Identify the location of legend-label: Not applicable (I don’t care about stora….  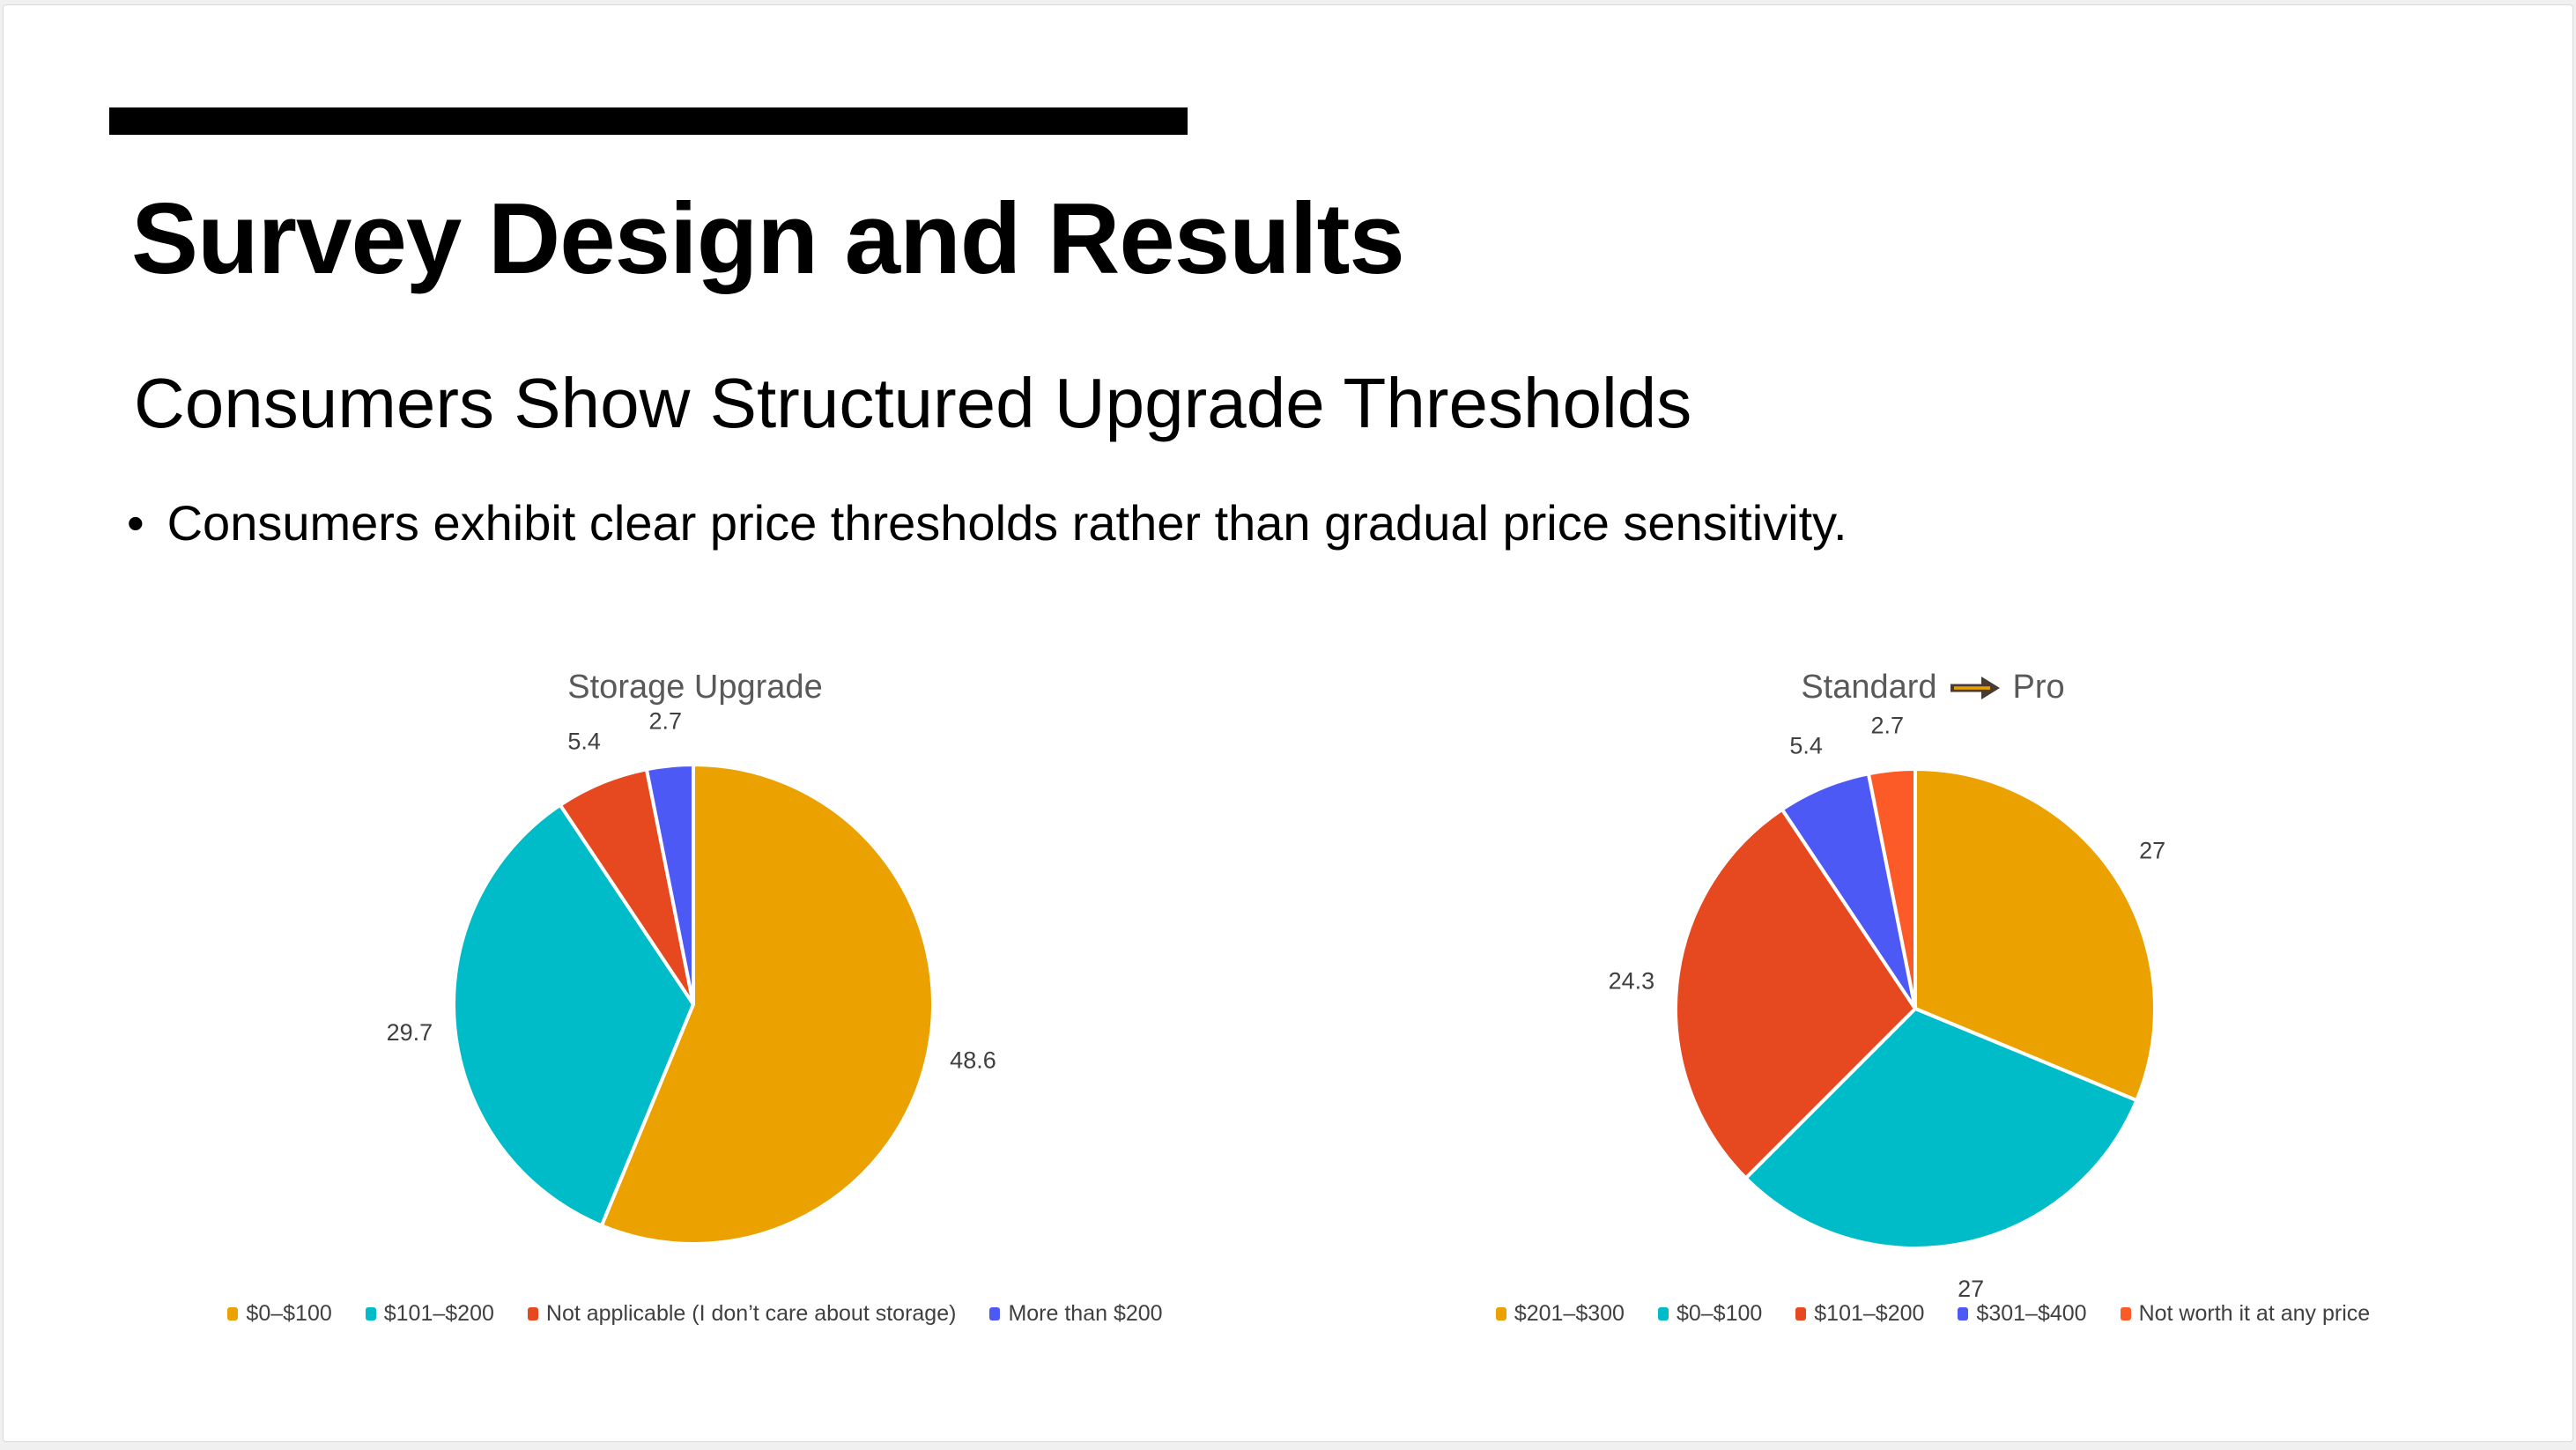
(751, 1313).